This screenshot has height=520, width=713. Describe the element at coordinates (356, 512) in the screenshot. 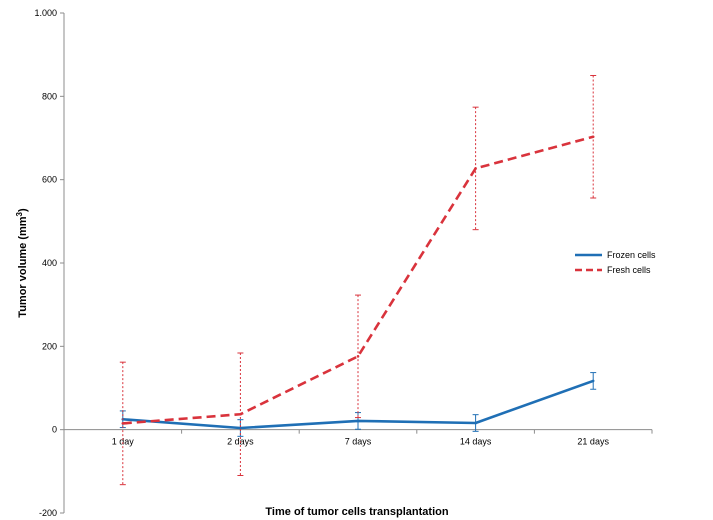

I see `x-axis-title: Time of tumor cells transplantation` at that location.